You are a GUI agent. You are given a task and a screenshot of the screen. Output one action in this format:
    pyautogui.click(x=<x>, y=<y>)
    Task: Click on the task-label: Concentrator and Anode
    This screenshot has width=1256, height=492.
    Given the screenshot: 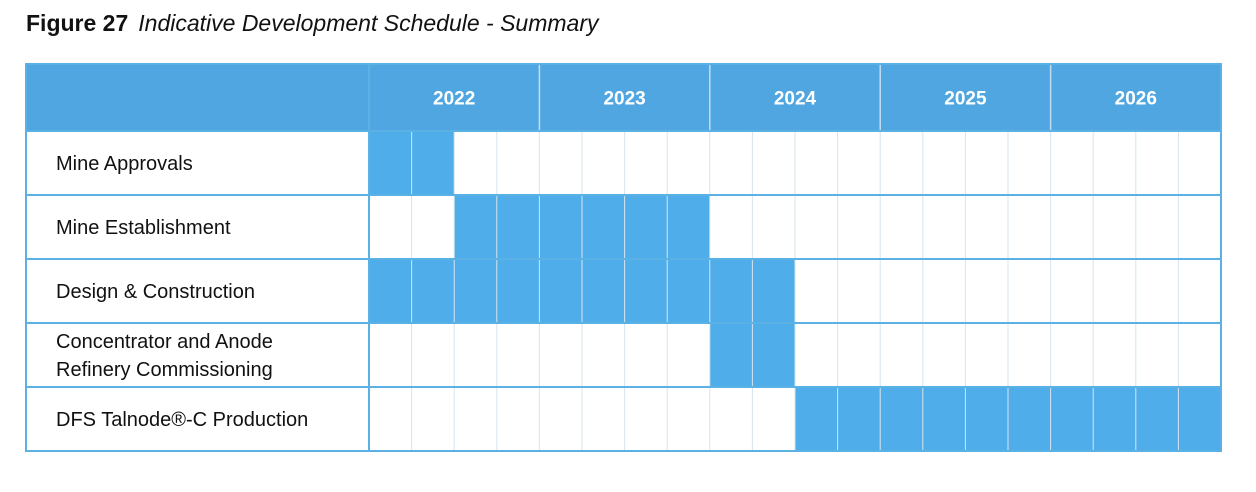 What is the action you would take?
    pyautogui.click(x=164, y=342)
    